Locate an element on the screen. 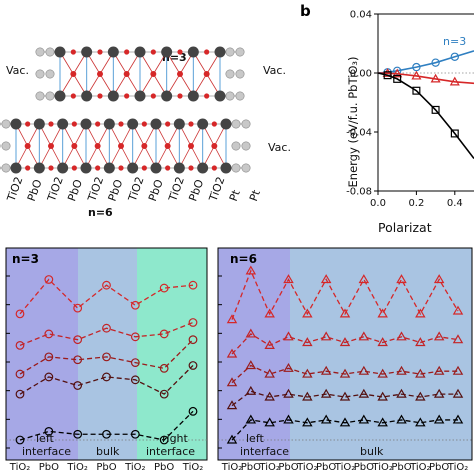 The image size is (474, 474). b-ytick-label: -0.04 is located at coordinates (359, 133).